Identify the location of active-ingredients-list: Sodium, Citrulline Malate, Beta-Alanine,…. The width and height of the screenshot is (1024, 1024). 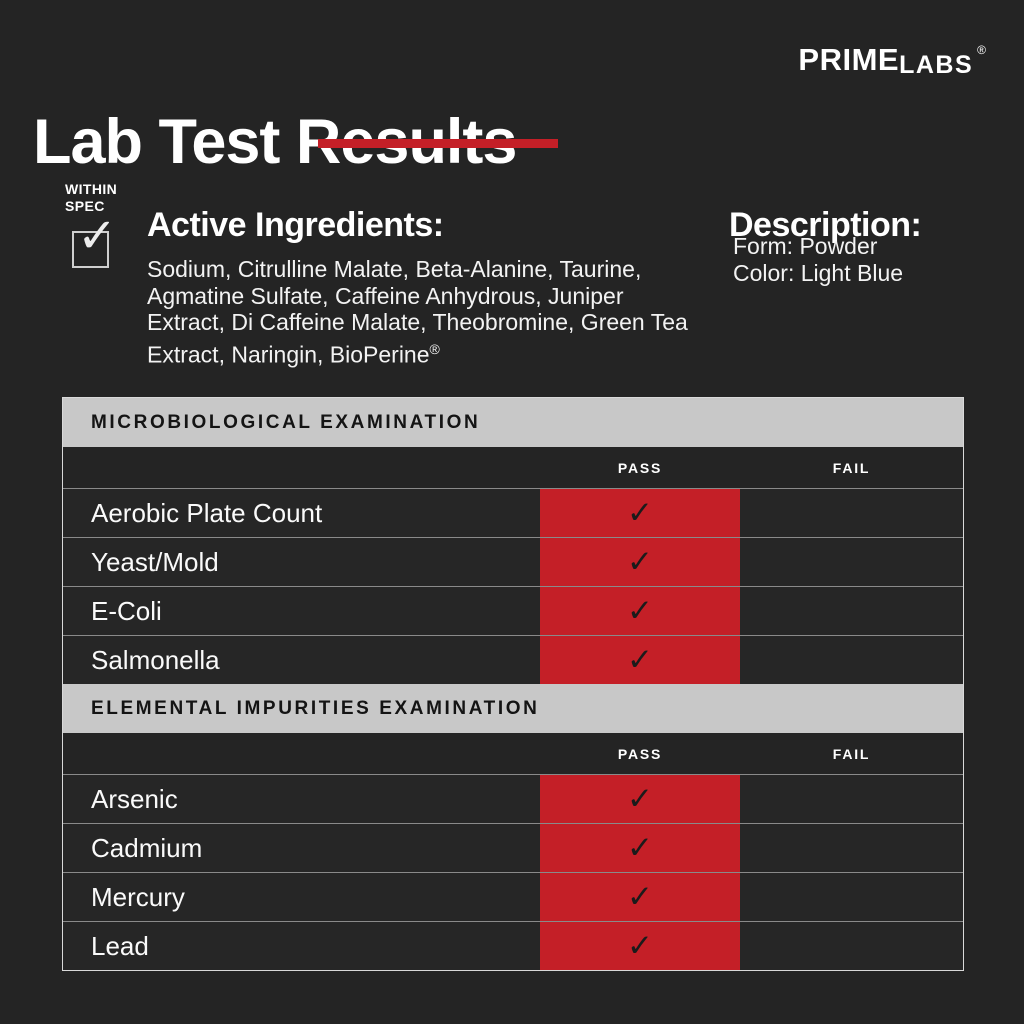
(417, 312).